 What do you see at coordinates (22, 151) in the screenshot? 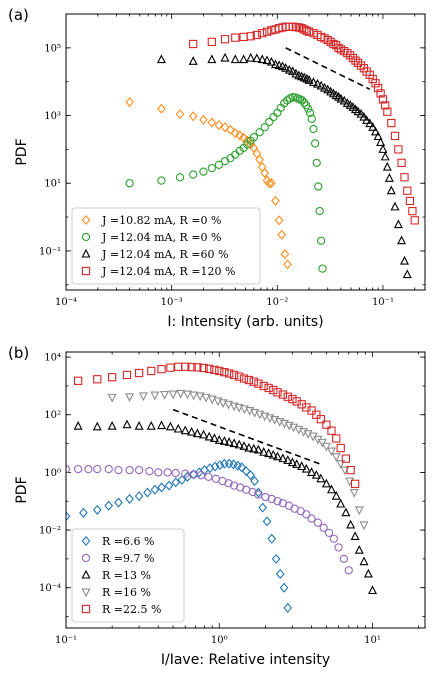
I see `y-axis-label: PDF` at bounding box center [22, 151].